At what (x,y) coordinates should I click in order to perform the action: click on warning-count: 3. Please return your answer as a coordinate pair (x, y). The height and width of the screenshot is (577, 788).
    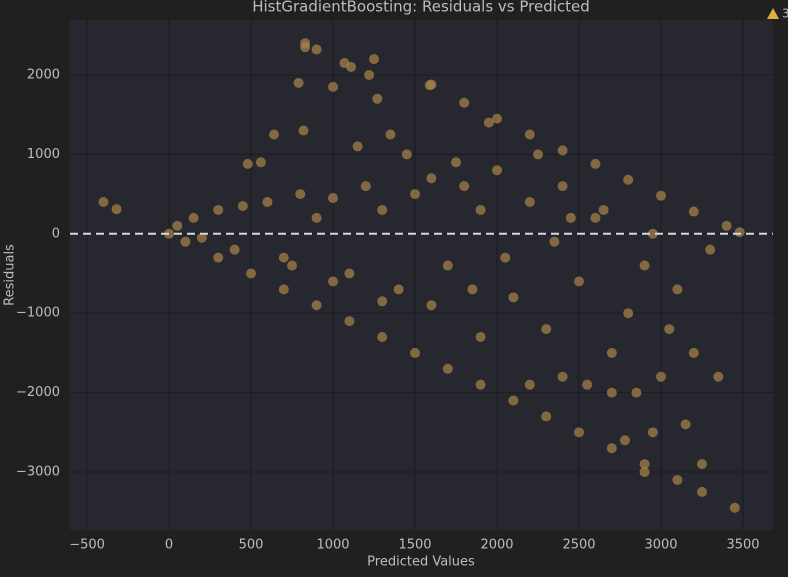
    Looking at the image, I should click on (785, 14).